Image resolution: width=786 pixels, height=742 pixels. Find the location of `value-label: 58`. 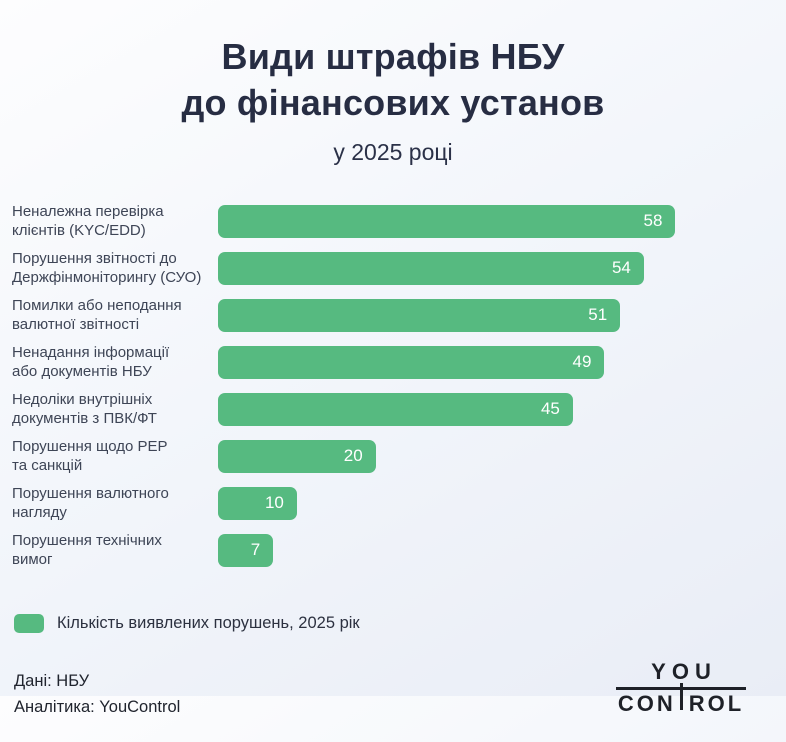

value-label: 58 is located at coordinates (653, 220).